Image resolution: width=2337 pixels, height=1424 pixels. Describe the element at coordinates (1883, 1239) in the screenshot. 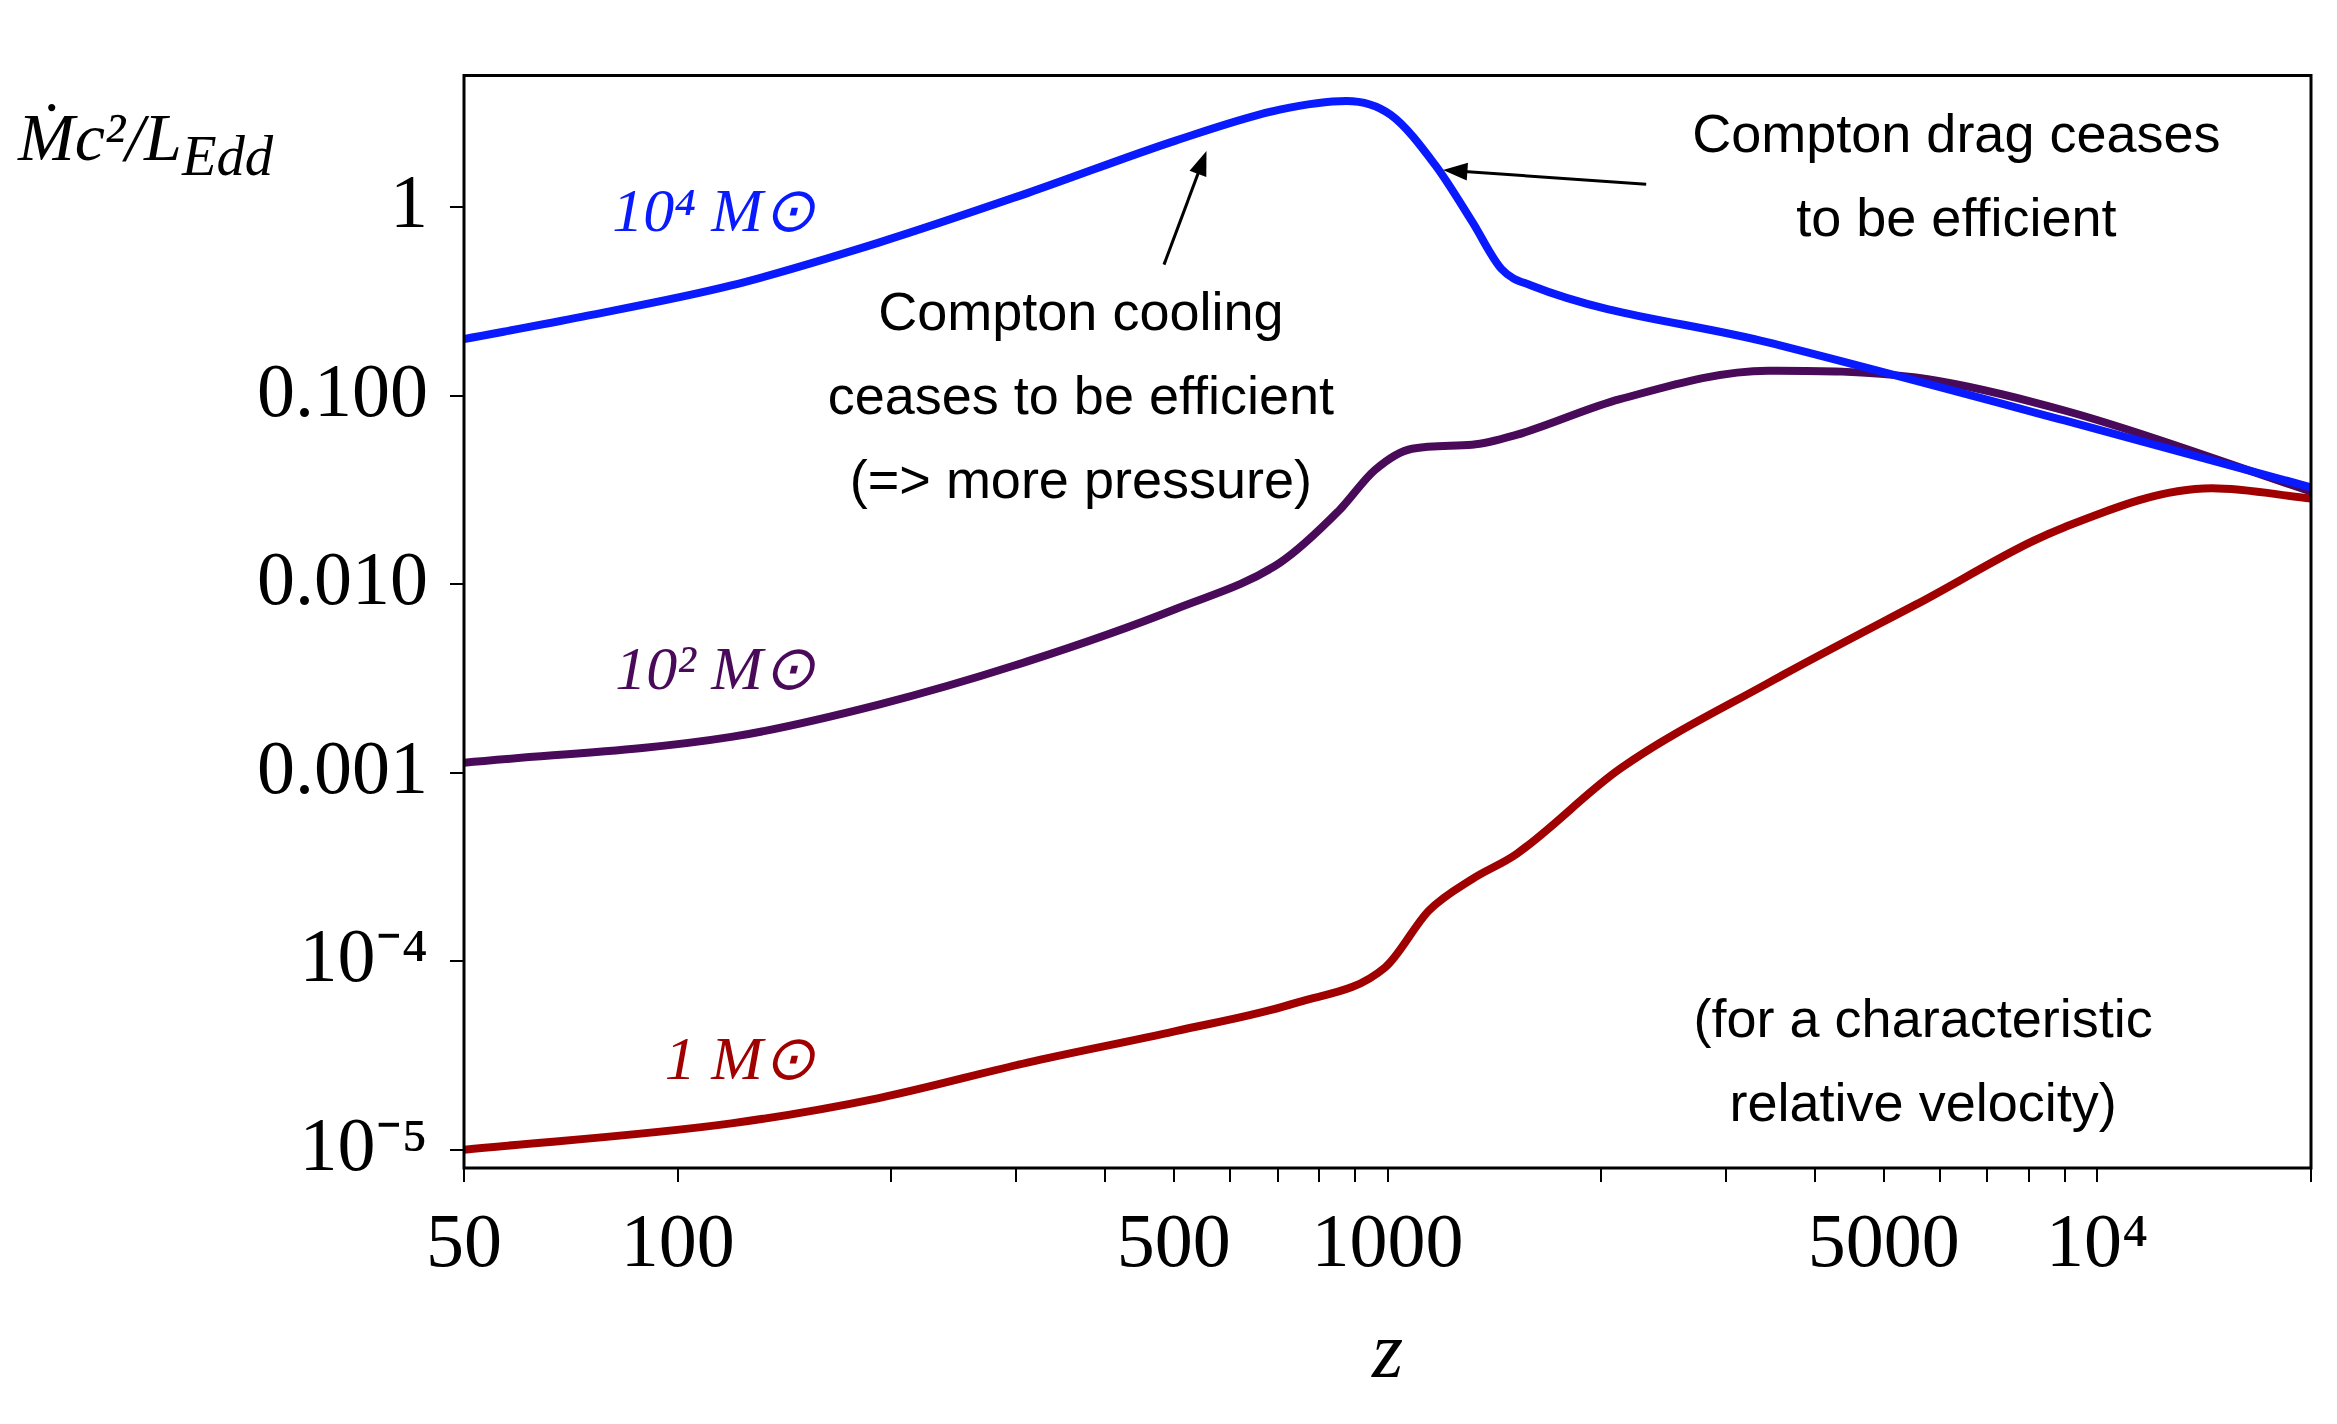

I see `x-tick-label: 5000` at that location.